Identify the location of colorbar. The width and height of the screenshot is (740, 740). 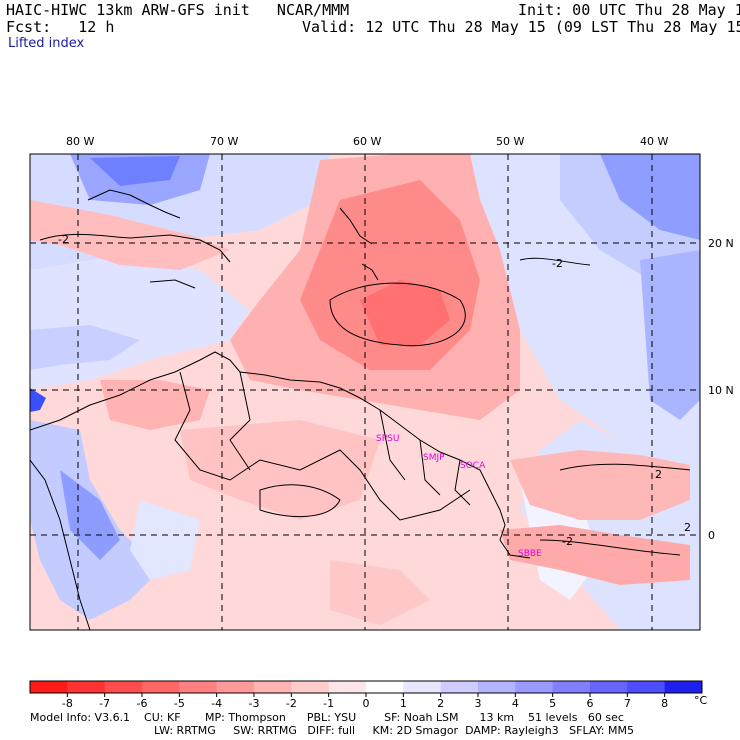
(366, 687).